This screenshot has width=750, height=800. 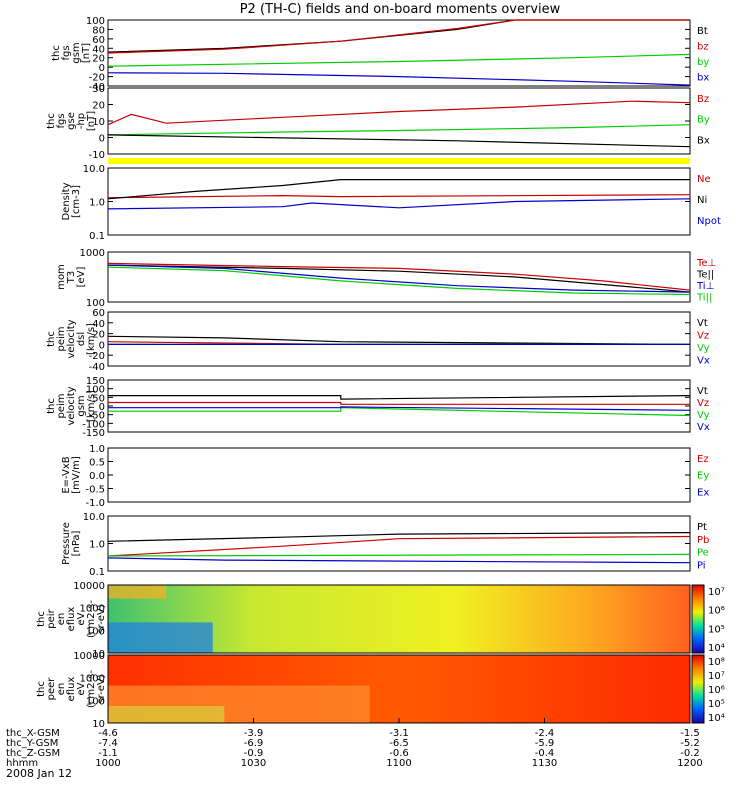 What do you see at coordinates (97, 476) in the screenshot?
I see `y-tick-label: 0.0` at bounding box center [97, 476].